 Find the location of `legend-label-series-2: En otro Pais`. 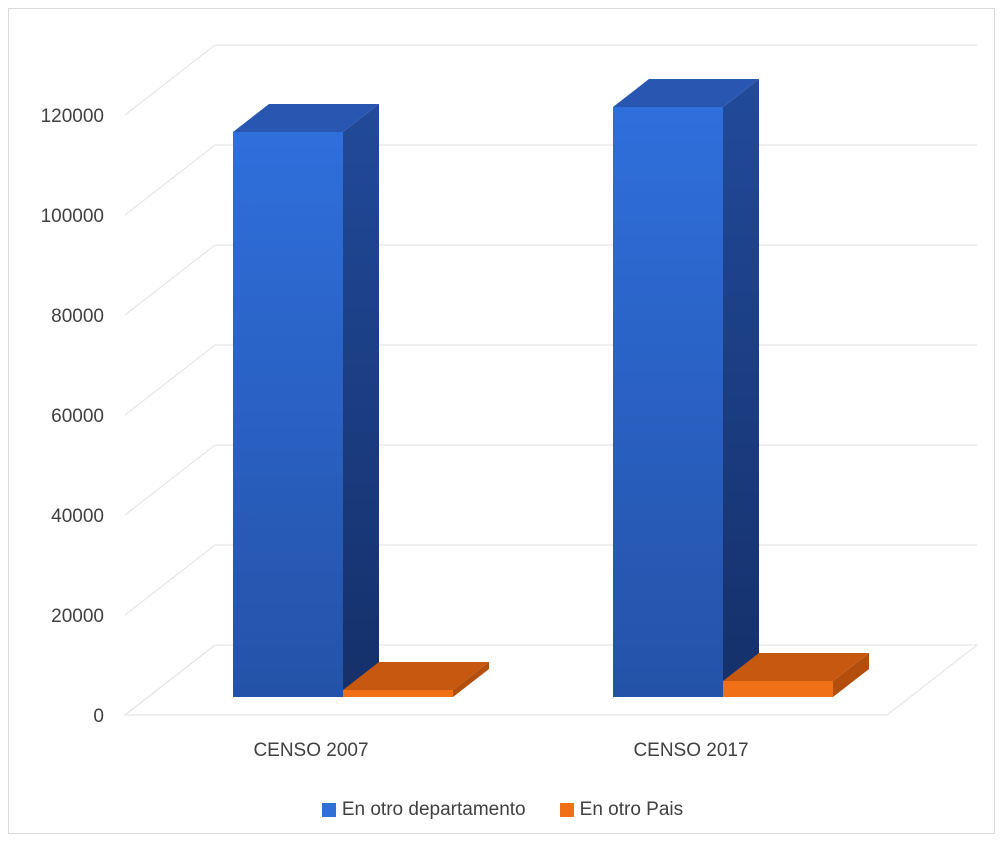

legend-label-series-2: En otro Pais is located at coordinates (631, 809).